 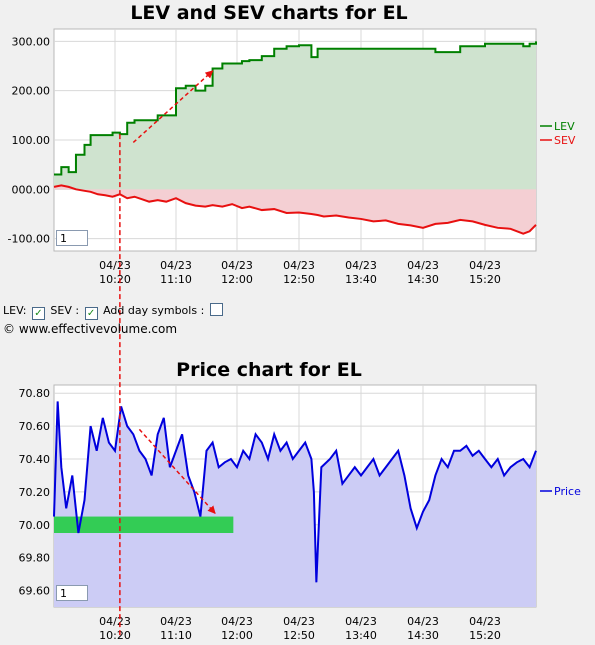 I want to click on bottom-y-tick: 69.80, so click(x=35, y=558).